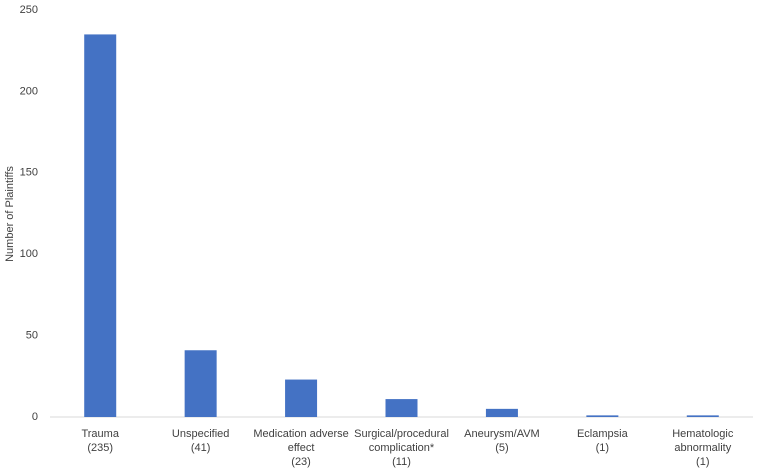 This screenshot has width=762, height=470. What do you see at coordinates (10, 214) in the screenshot?
I see `y-axis-title: Number of Plaintiffs` at bounding box center [10, 214].